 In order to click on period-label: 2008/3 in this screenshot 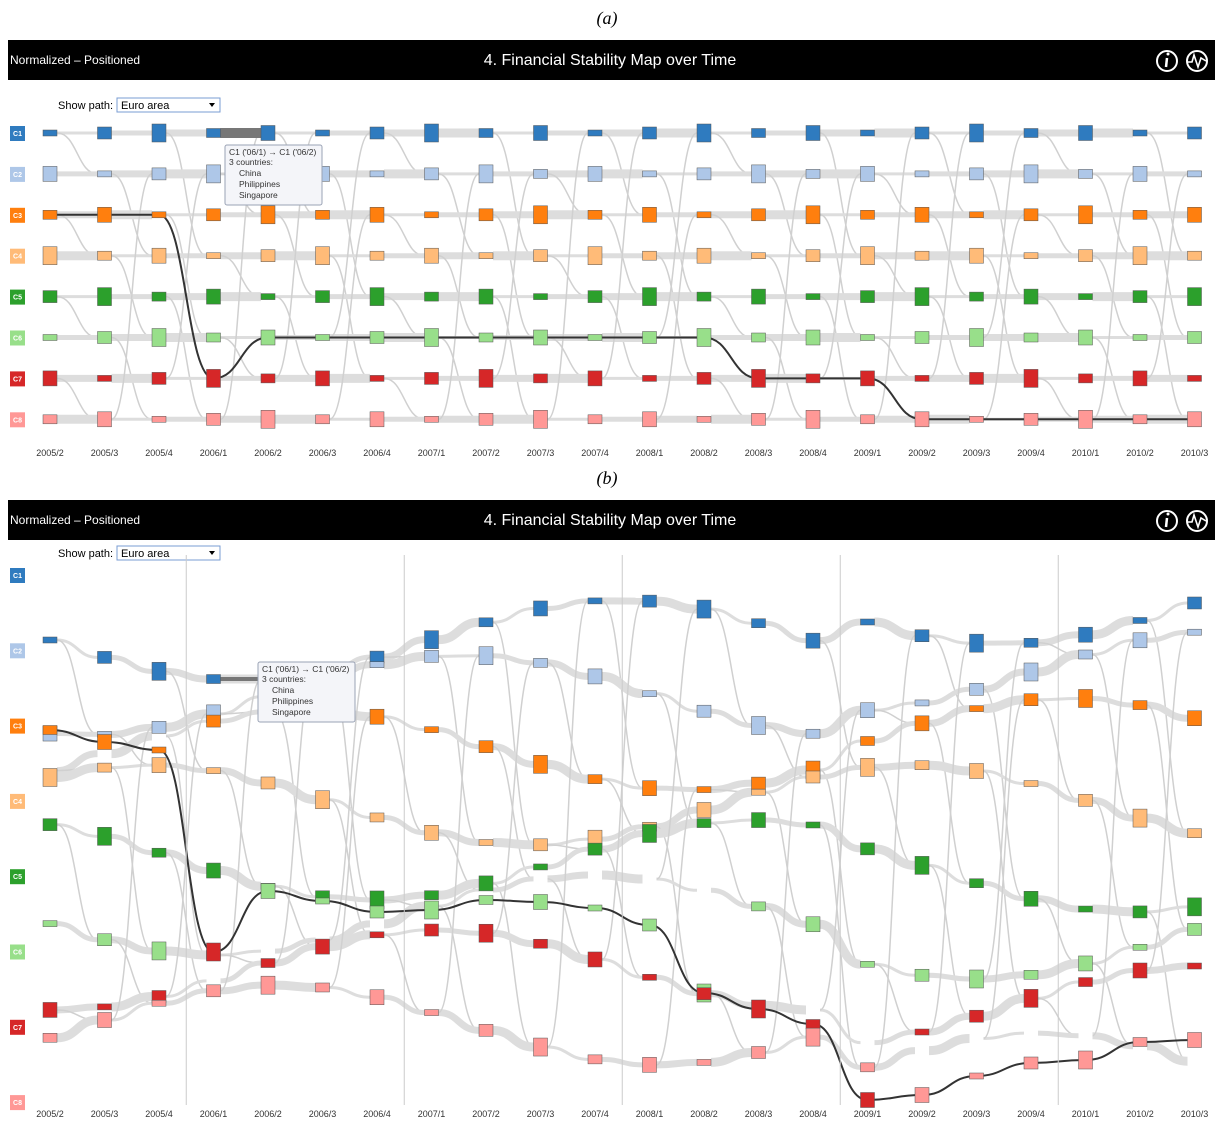, I will do `click(759, 453)`.